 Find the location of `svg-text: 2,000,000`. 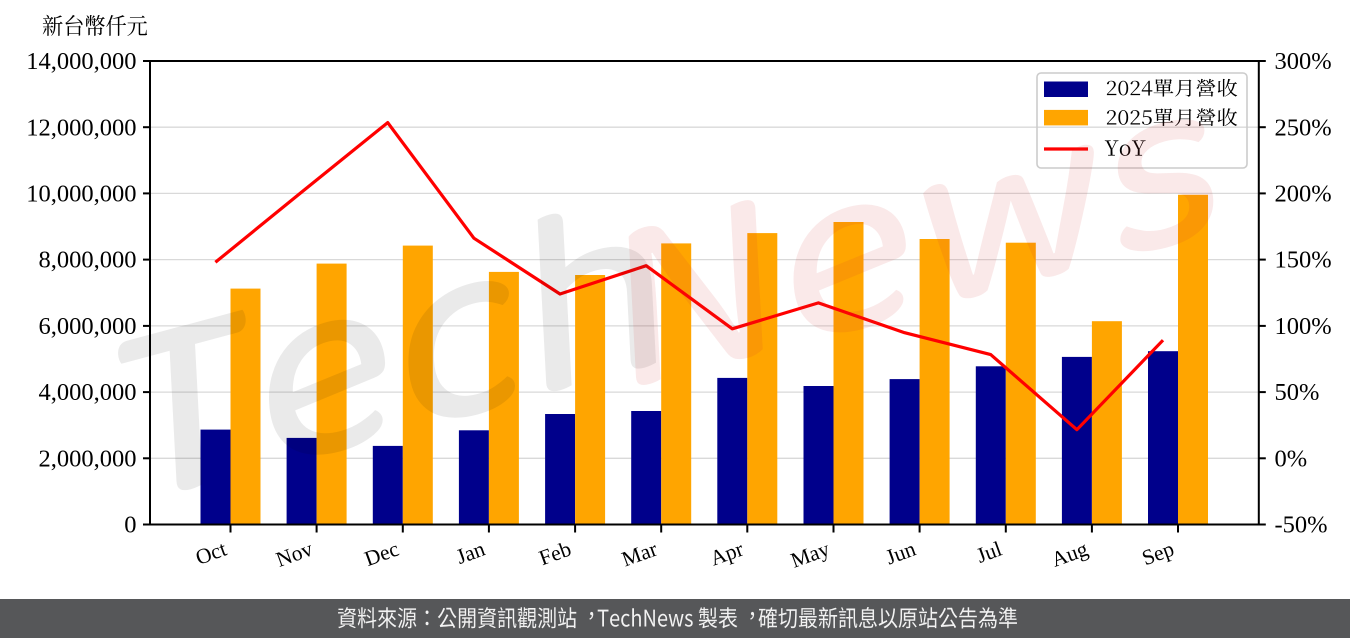

svg-text: 2,000,000 is located at coordinates (88, 458).